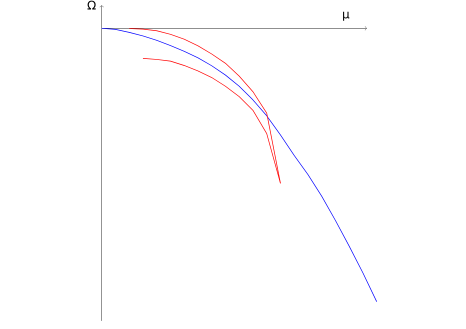  I want to click on y-axis-title: Ω, so click(92, 5).